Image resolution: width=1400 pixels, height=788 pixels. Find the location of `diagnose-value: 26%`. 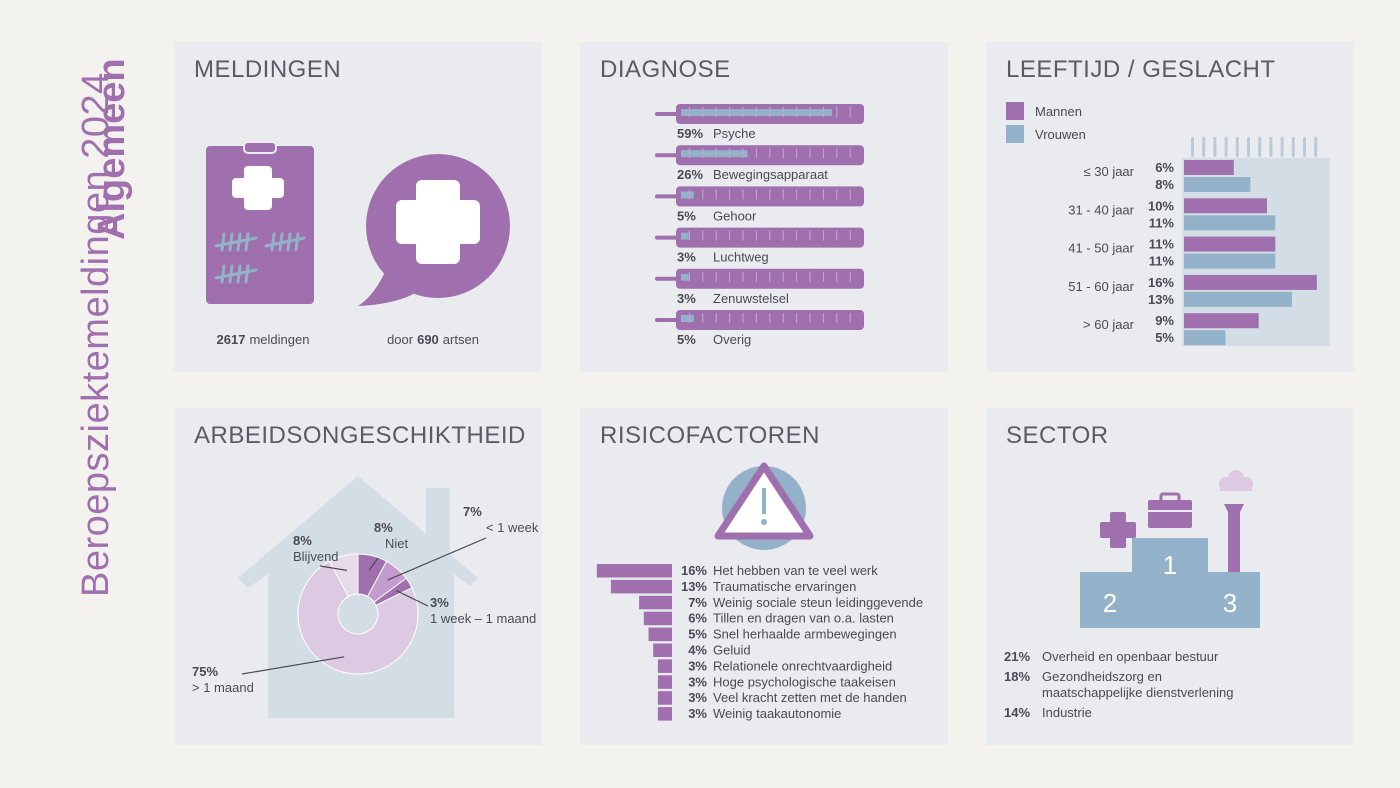

diagnose-value: 26% is located at coordinates (690, 174).